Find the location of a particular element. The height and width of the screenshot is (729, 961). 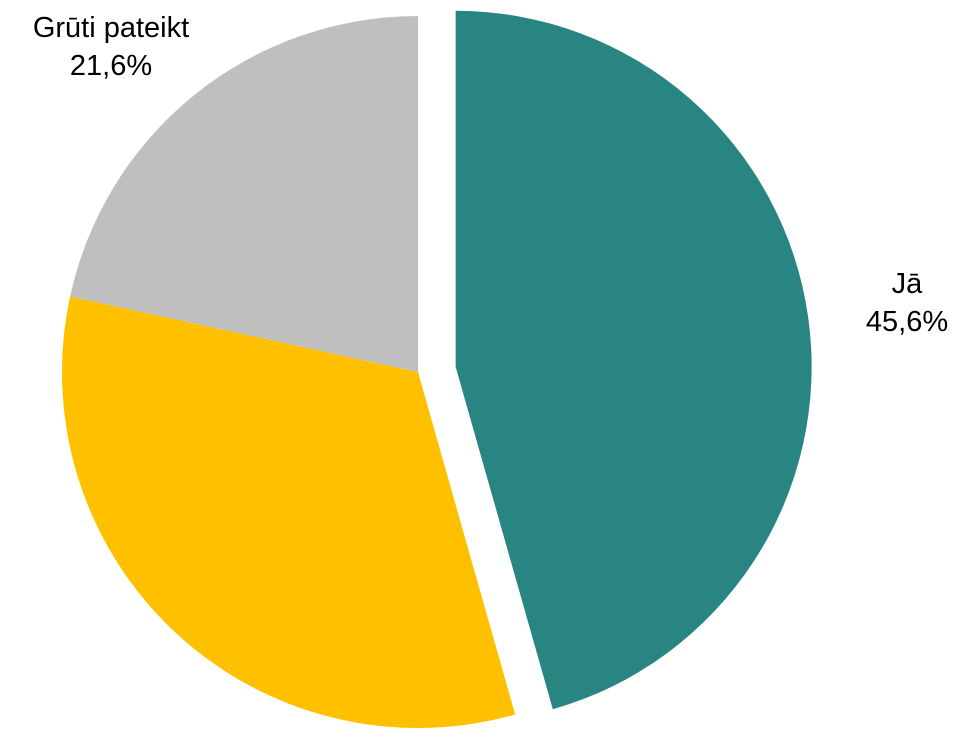

data-label-value: 21,6% is located at coordinates (111, 66).